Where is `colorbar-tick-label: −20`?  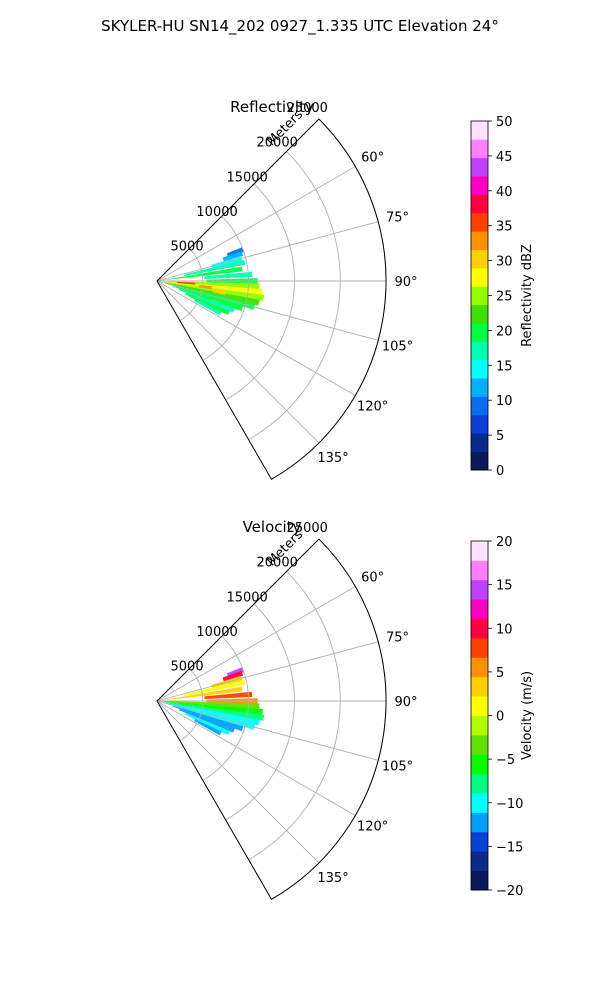 colorbar-tick-label: −20 is located at coordinates (509, 891).